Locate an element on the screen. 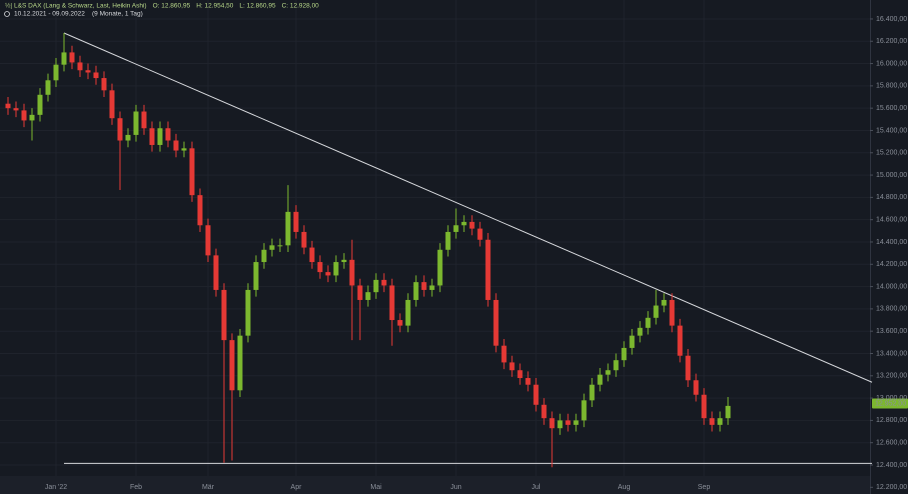  y-tick-label: 15.600,00 is located at coordinates (891, 108).